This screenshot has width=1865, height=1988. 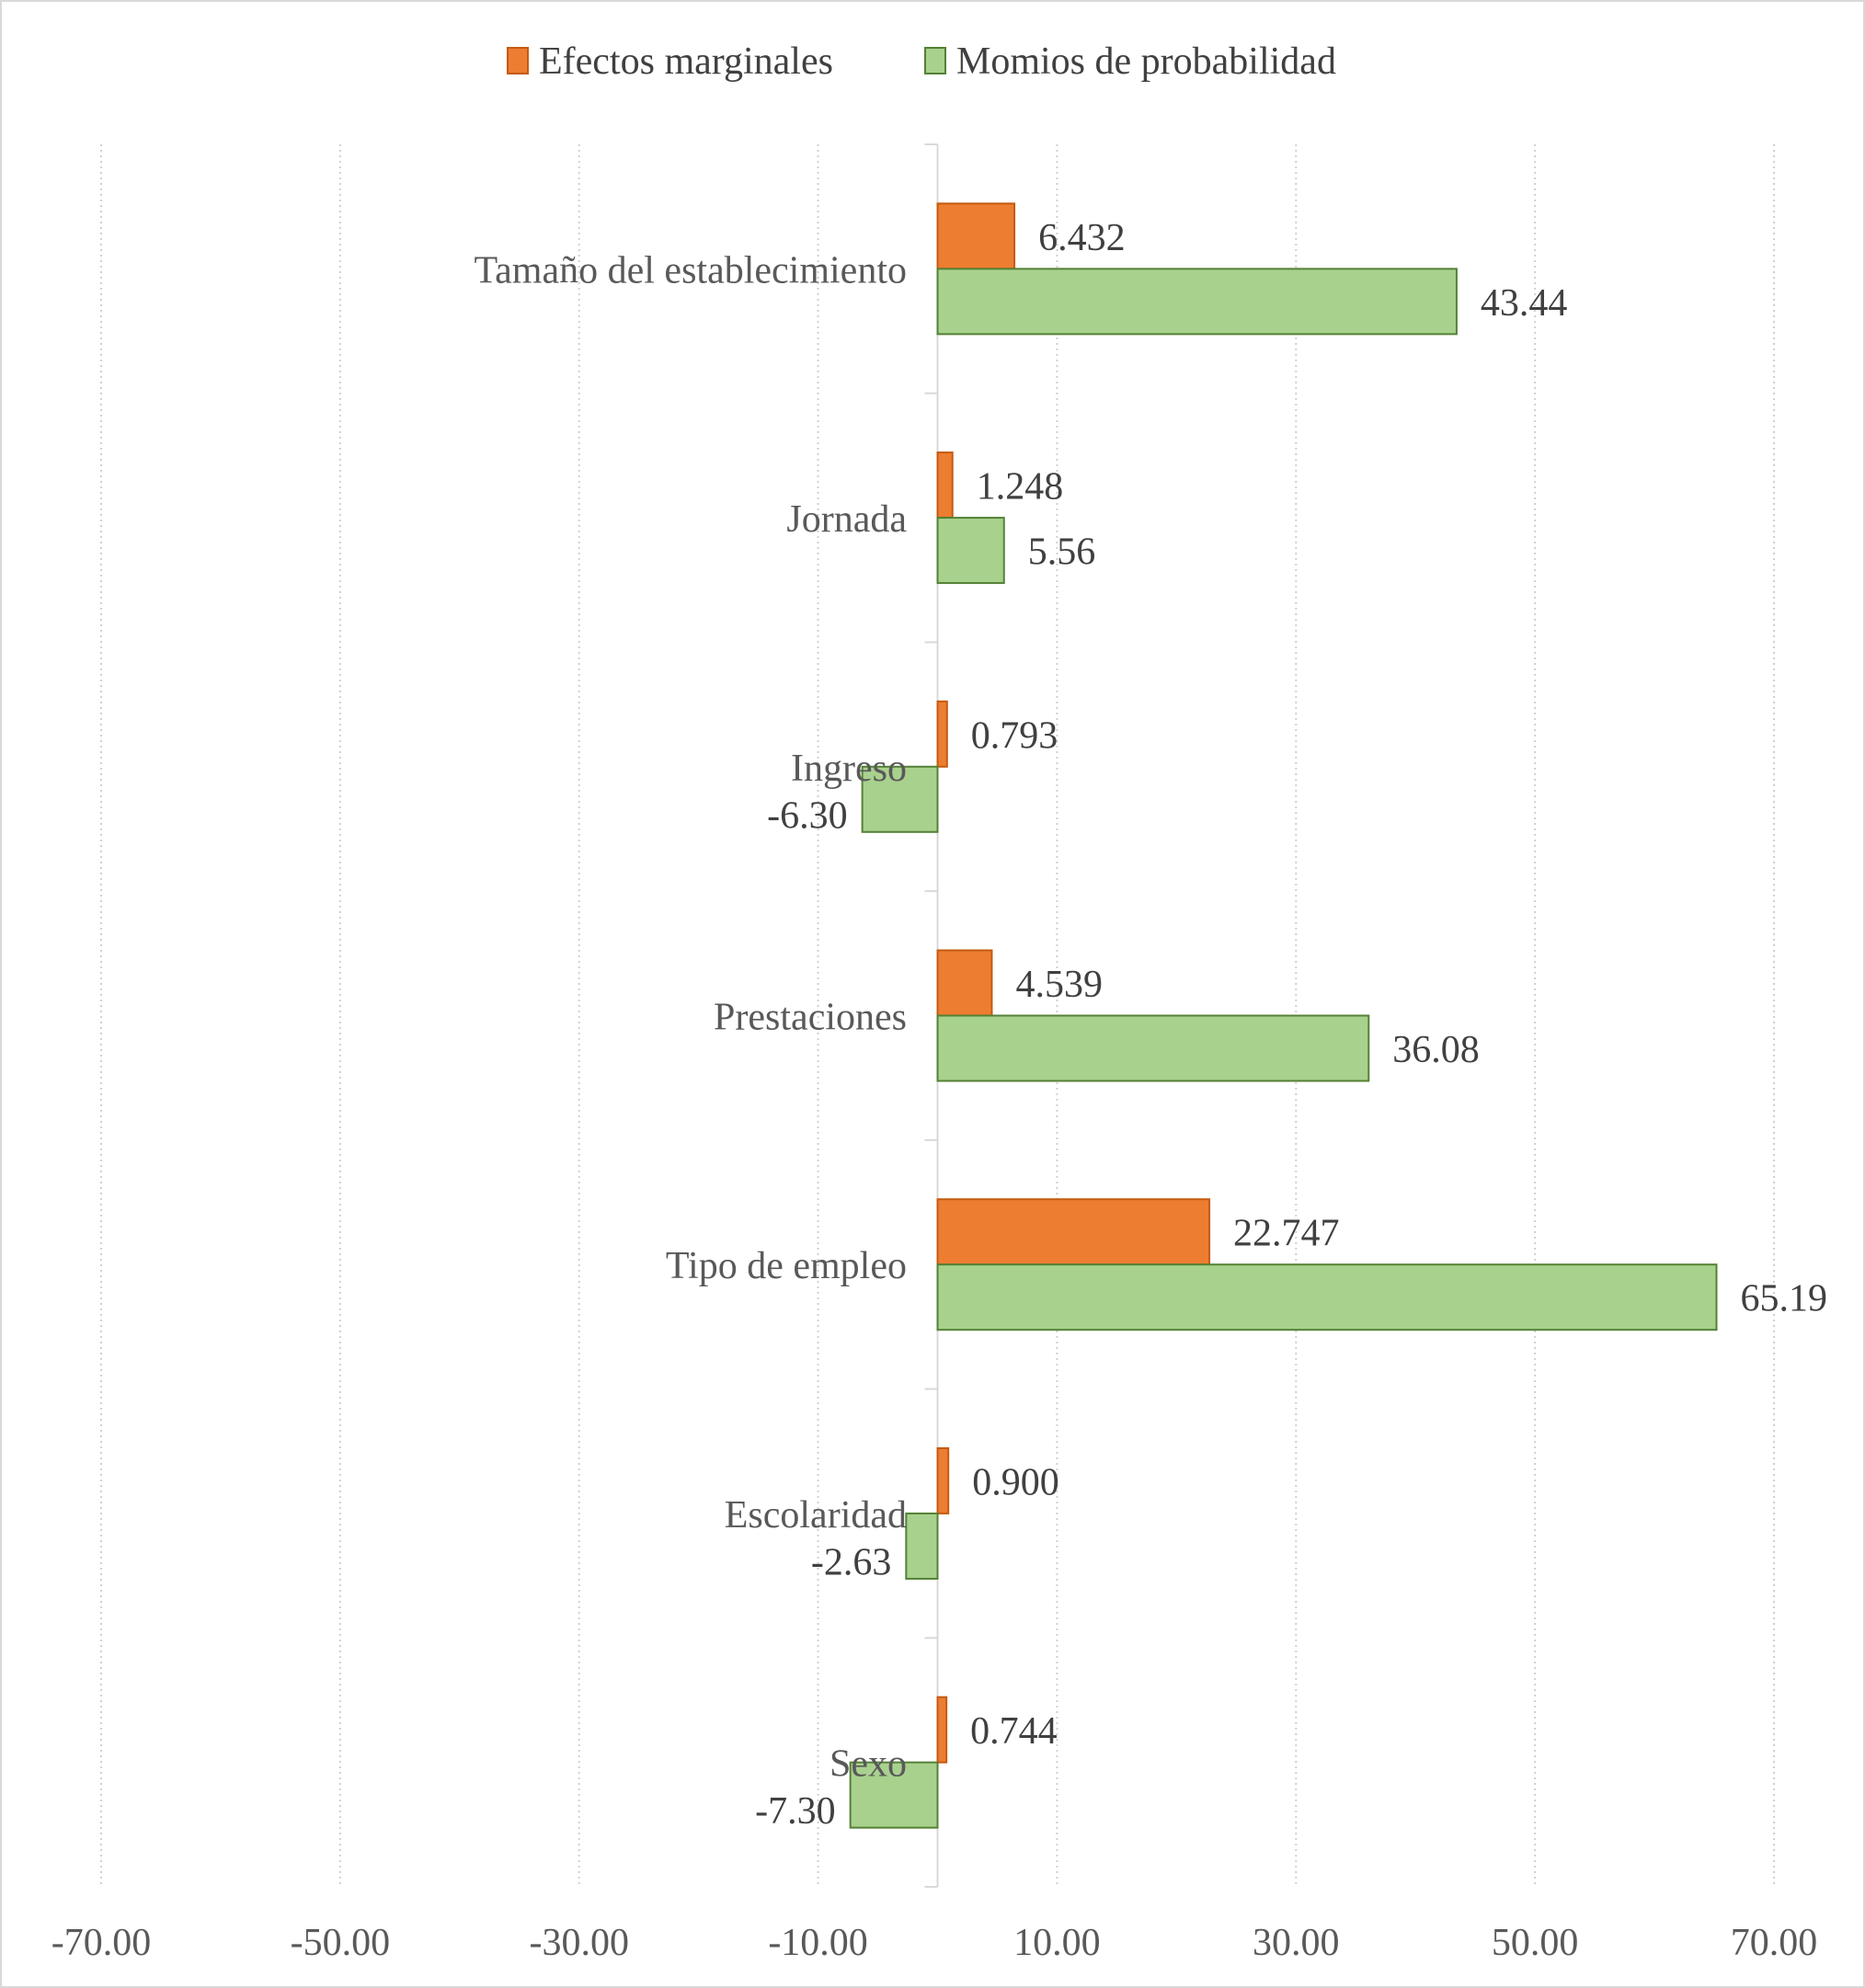 I want to click on x-tick-label: -50.00, so click(x=341, y=1943).